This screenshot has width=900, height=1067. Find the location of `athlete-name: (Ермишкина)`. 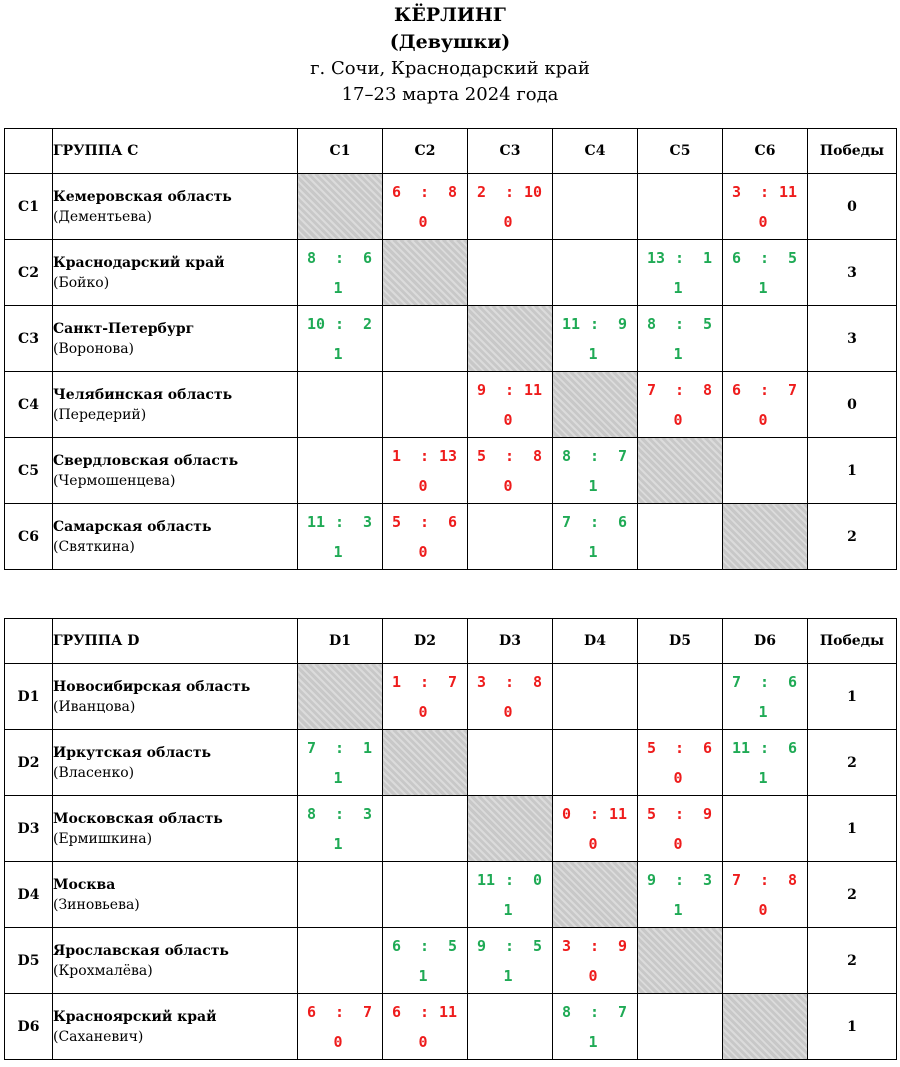

athlete-name: (Ермишкина) is located at coordinates (103, 838).